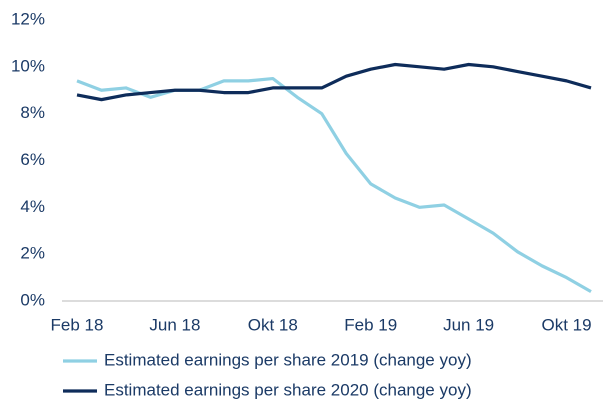 The height and width of the screenshot is (413, 613). What do you see at coordinates (32, 206) in the screenshot?
I see `y-tick-label: 4%` at bounding box center [32, 206].